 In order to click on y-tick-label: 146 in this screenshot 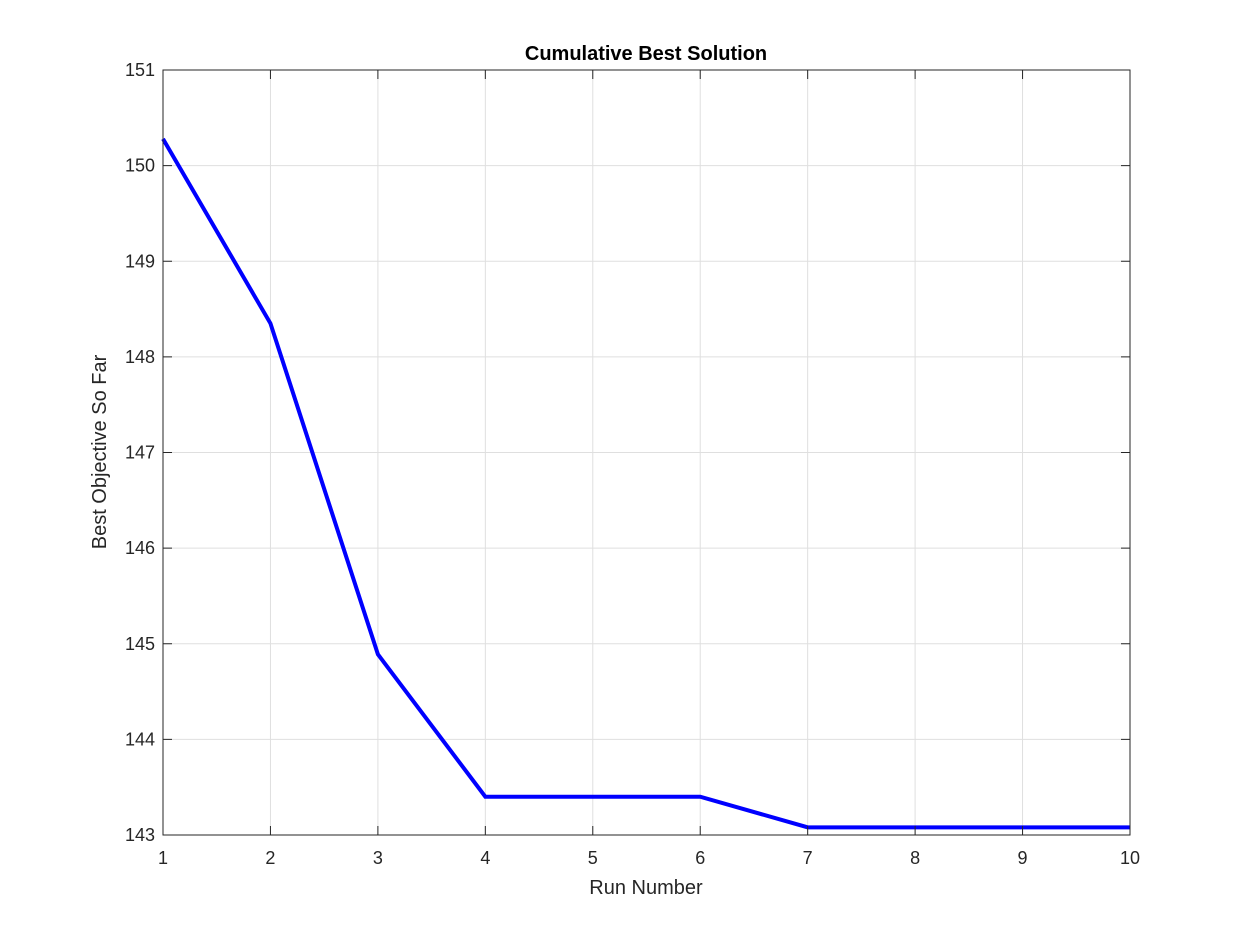, I will do `click(140, 548)`.